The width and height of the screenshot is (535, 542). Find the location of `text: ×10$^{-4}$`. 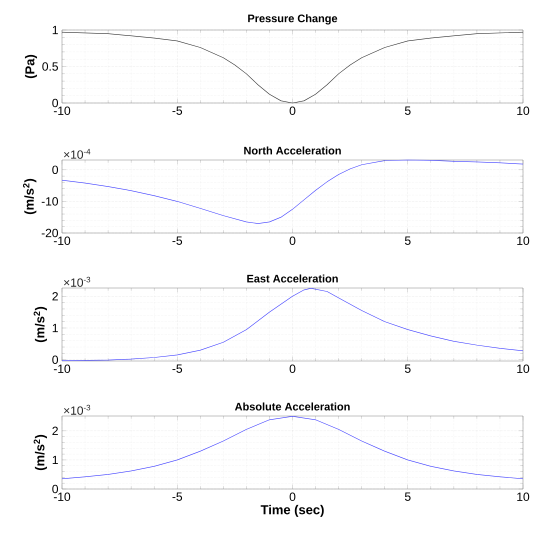

text: ×10$^{-4}$ is located at coordinates (77, 153).